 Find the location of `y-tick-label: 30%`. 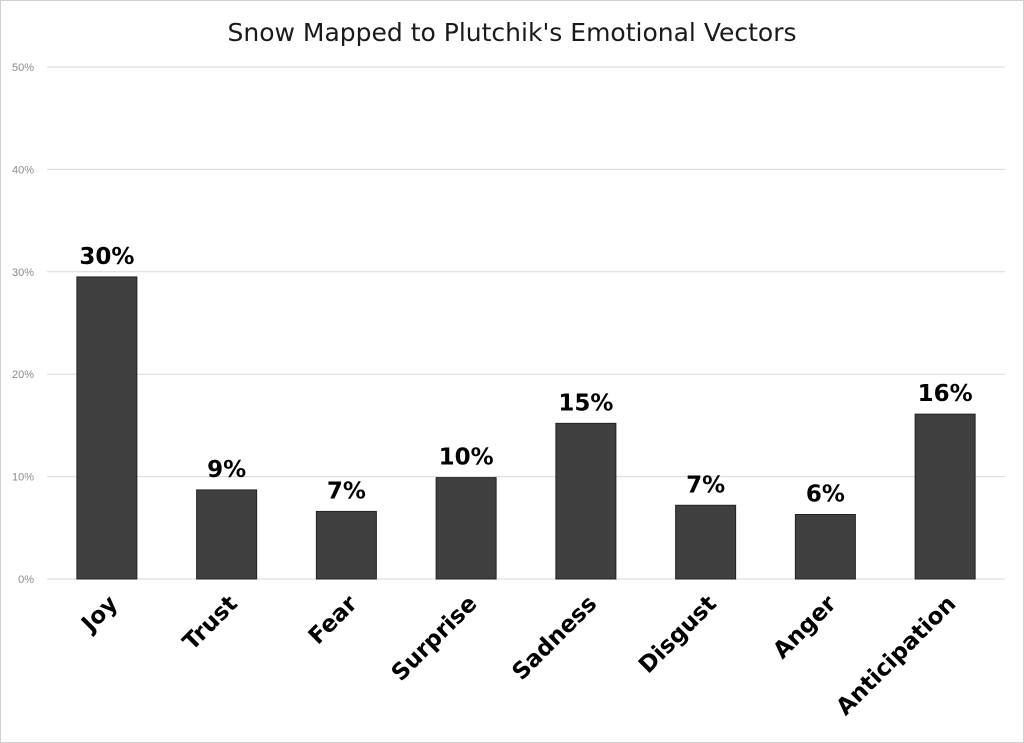

y-tick-label: 30% is located at coordinates (23, 273).